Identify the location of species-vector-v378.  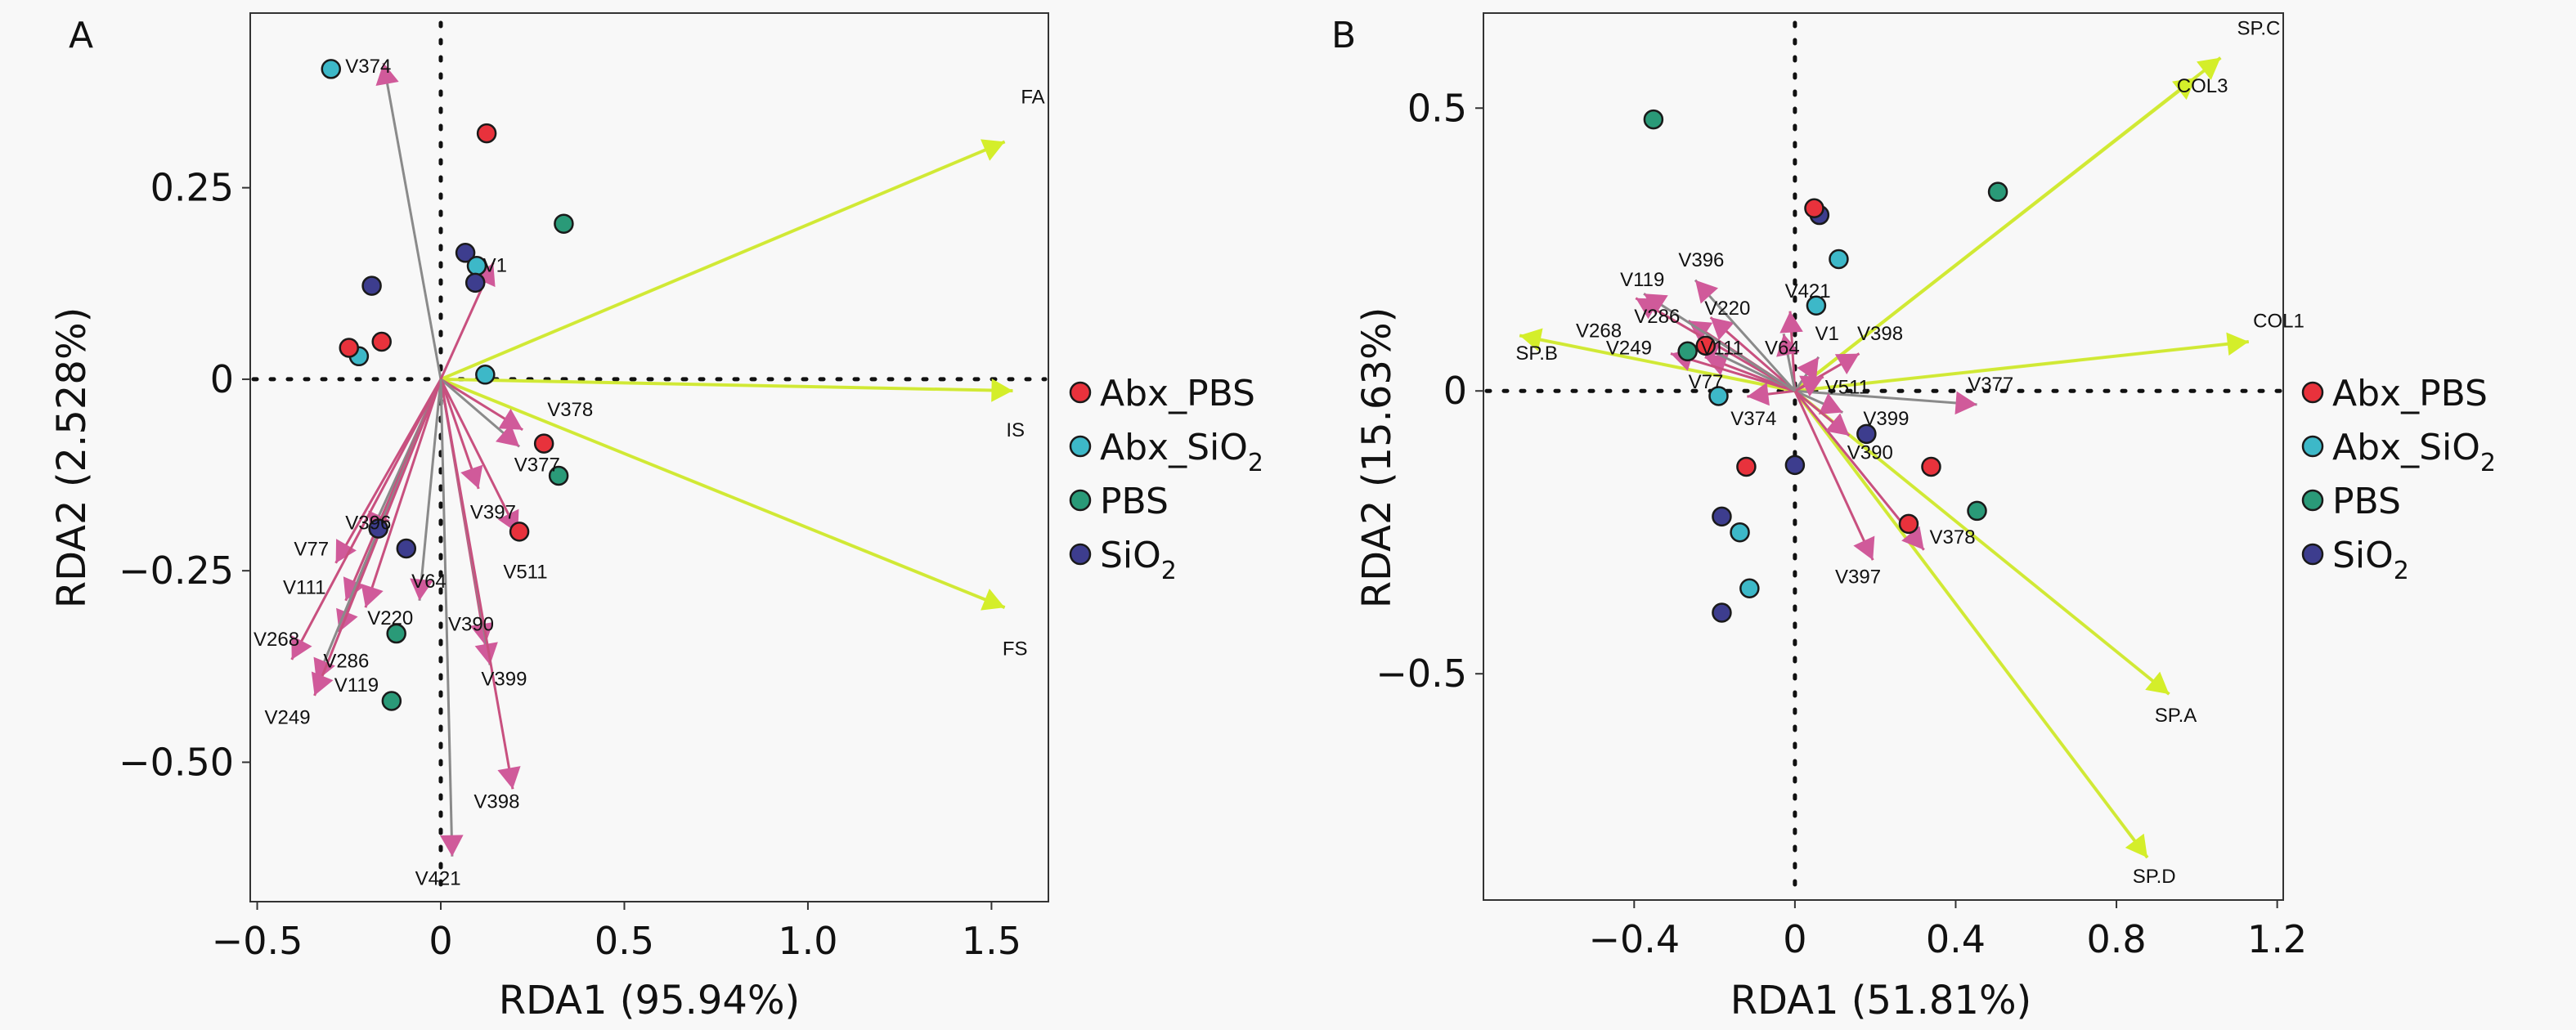
(482, 405).